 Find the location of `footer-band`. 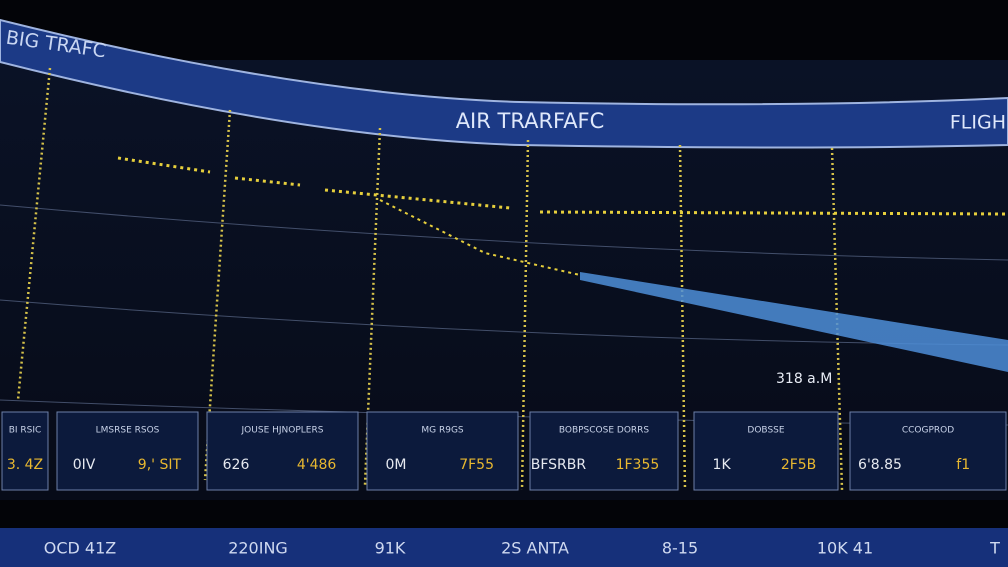

footer-band is located at coordinates (504, 547).